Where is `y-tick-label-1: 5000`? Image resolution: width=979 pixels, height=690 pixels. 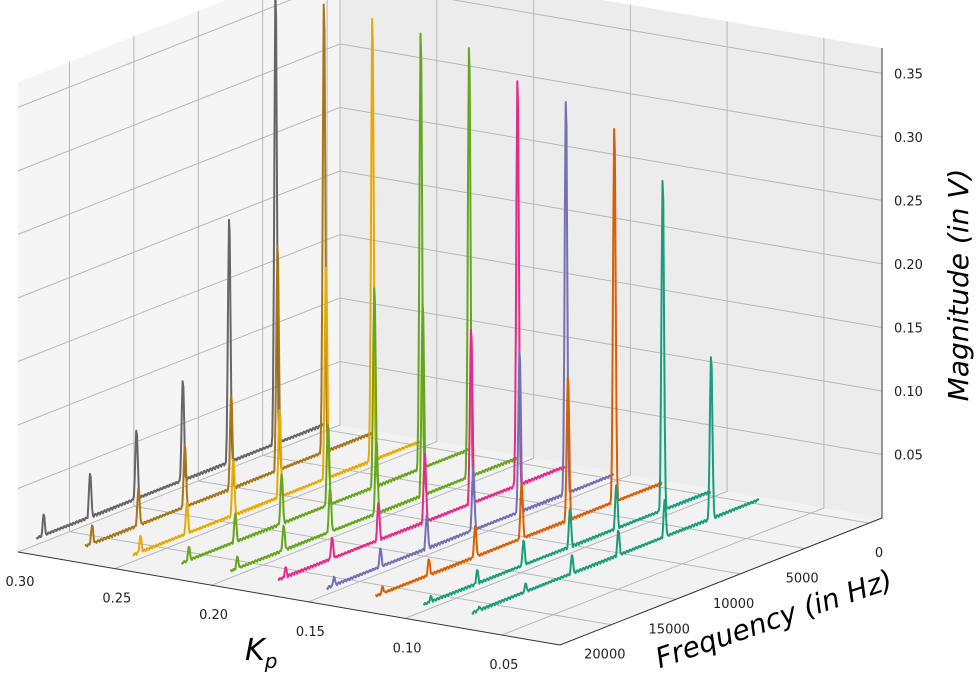 y-tick-label-1: 5000 is located at coordinates (802, 579).